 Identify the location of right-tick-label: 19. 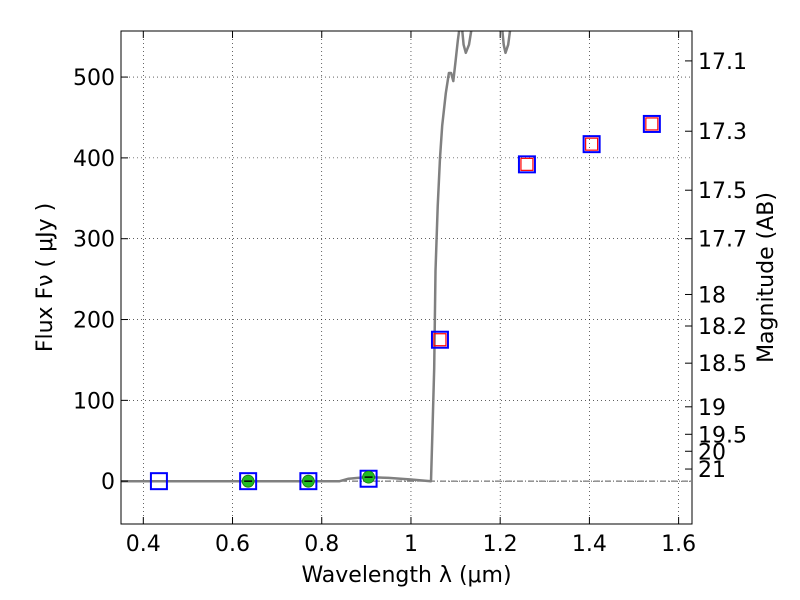
(712, 408).